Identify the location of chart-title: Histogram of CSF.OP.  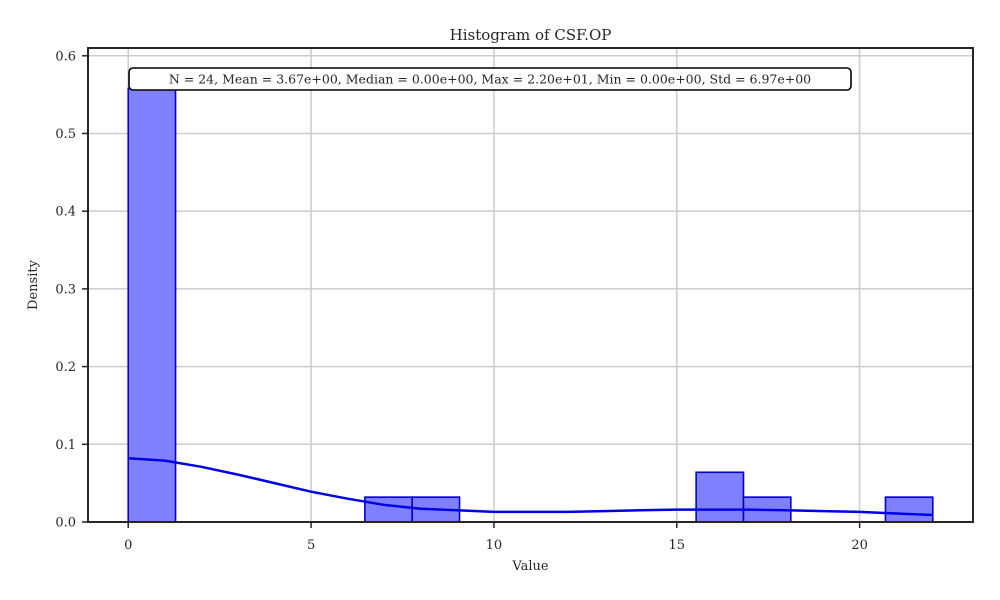
(531, 35).